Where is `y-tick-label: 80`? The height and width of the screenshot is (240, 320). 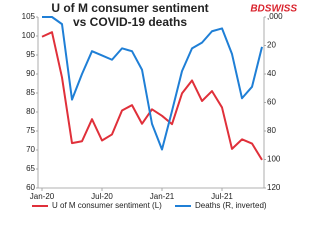
y-tick-label: 80 is located at coordinates (30, 111).